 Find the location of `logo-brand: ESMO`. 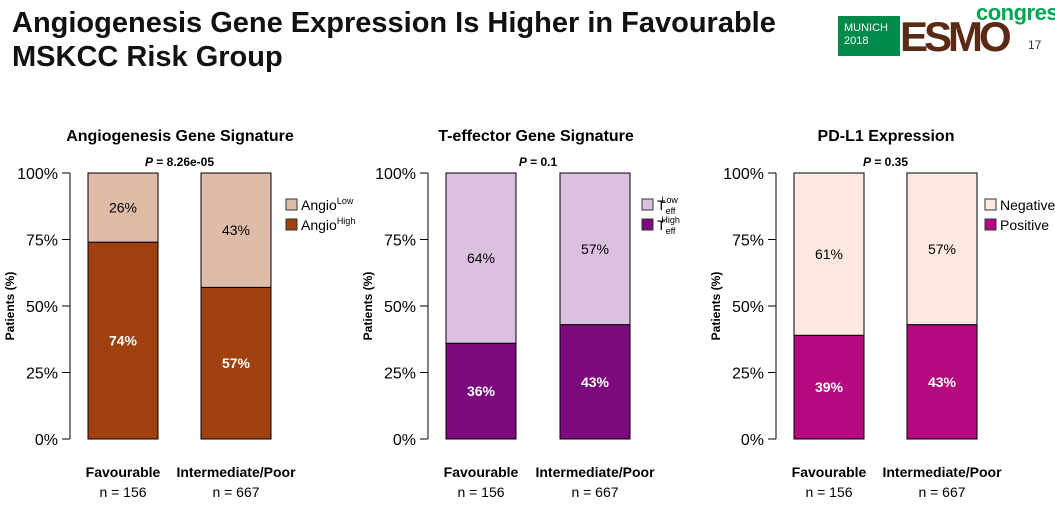

logo-brand: ESMO is located at coordinates (956, 36).